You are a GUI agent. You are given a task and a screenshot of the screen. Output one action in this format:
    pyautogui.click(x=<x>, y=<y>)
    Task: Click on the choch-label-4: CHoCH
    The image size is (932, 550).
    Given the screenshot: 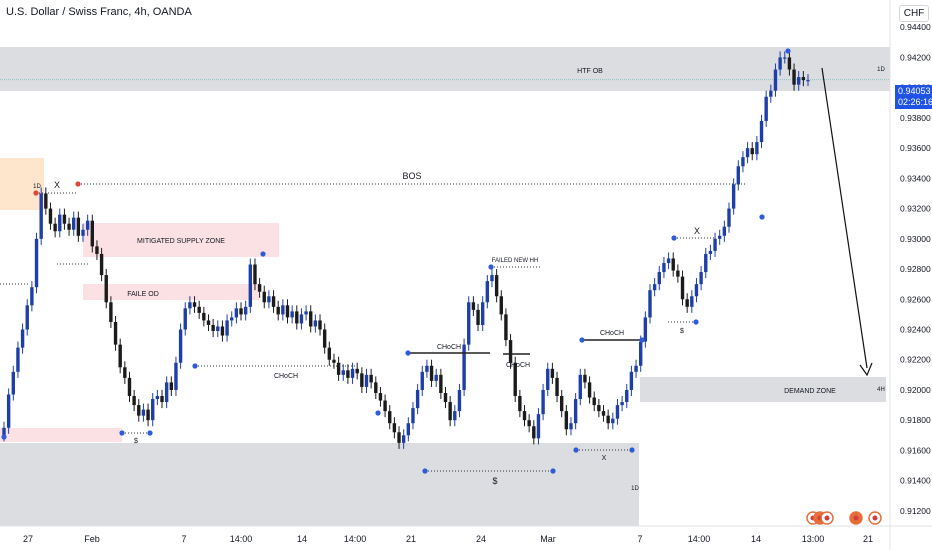 What is the action you would take?
    pyautogui.click(x=612, y=333)
    